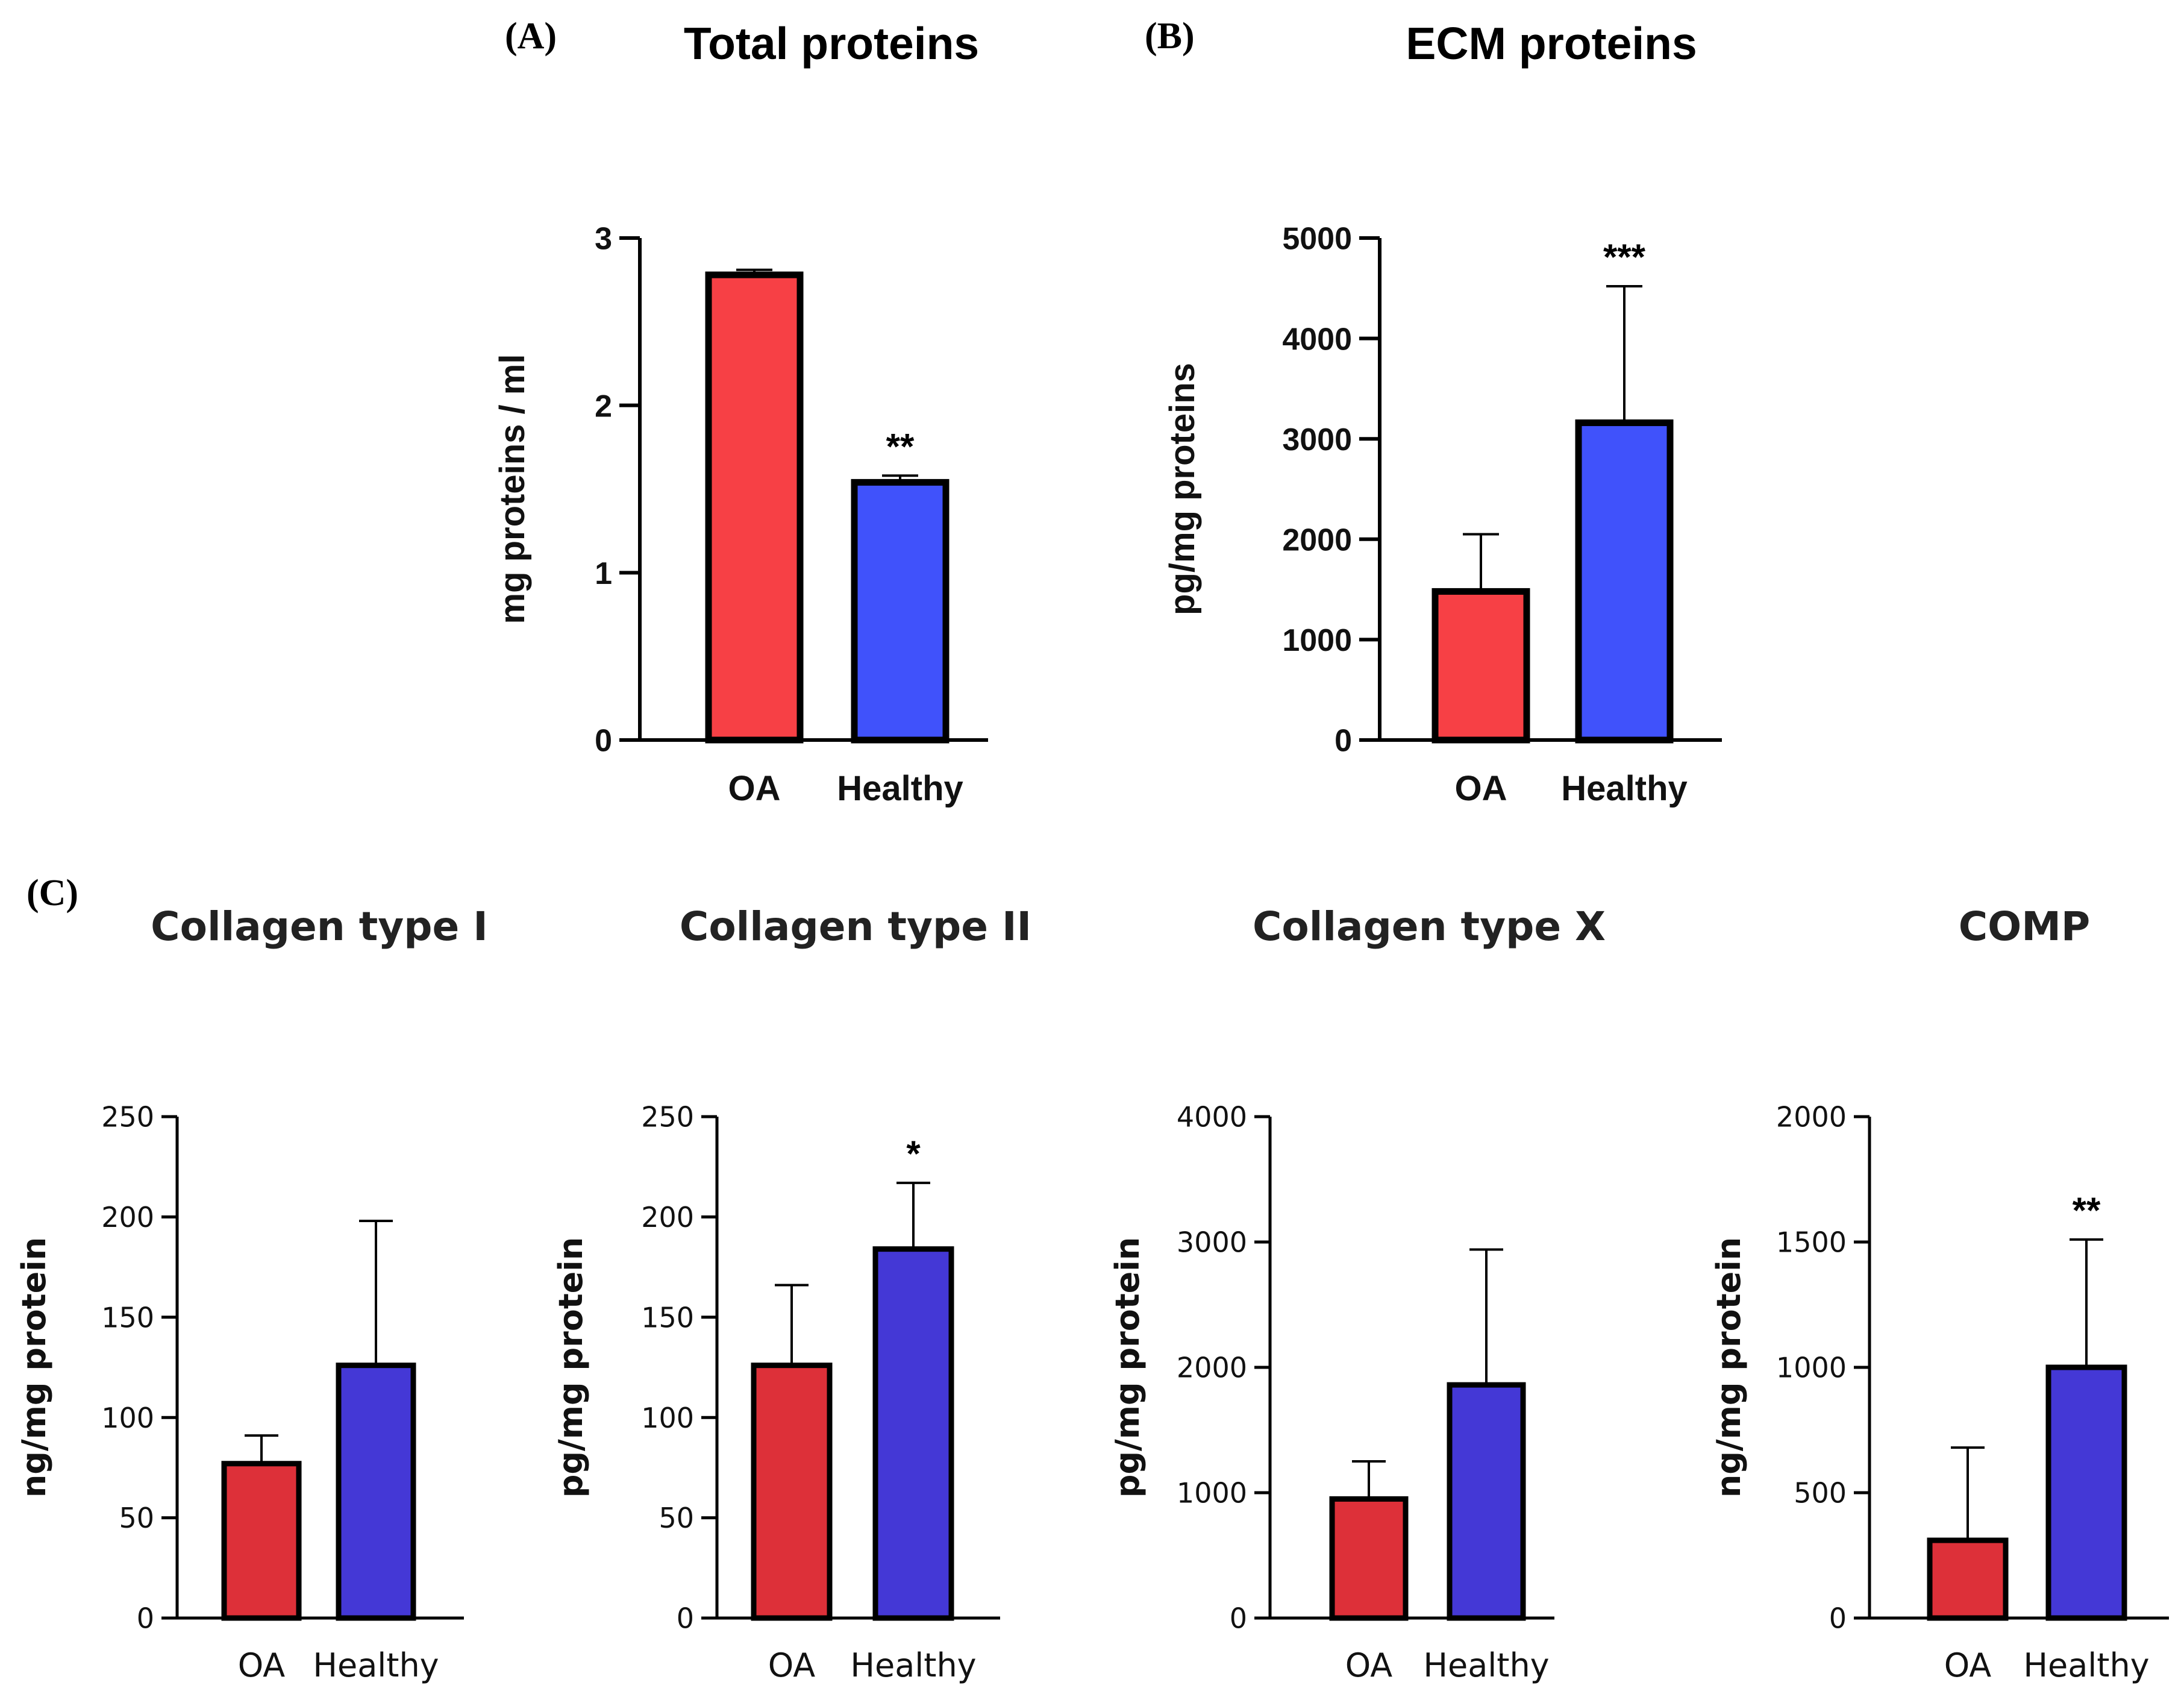 Image resolution: width=2184 pixels, height=1700 pixels. What do you see at coordinates (856, 926) in the screenshot?
I see `chart-title: Collagen type II` at bounding box center [856, 926].